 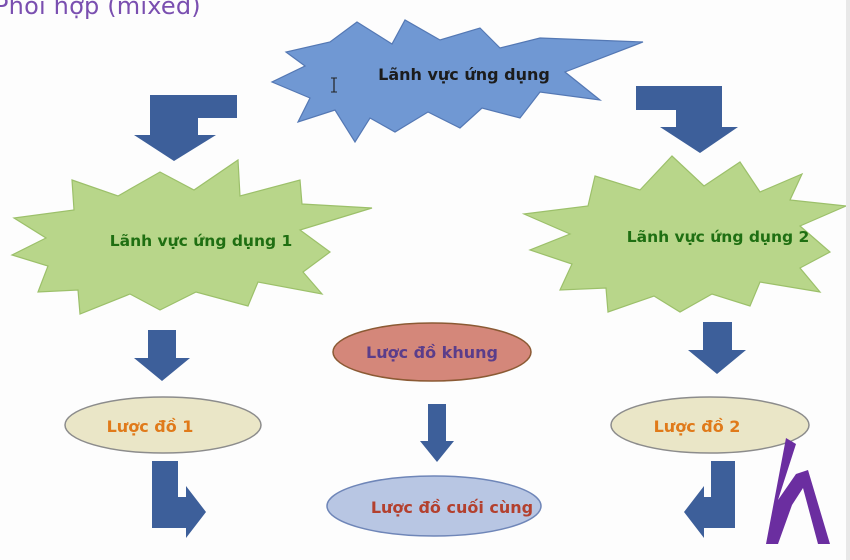 I want to click on final-schema-label: Lược đồ cuối cùng, so click(x=452, y=507).